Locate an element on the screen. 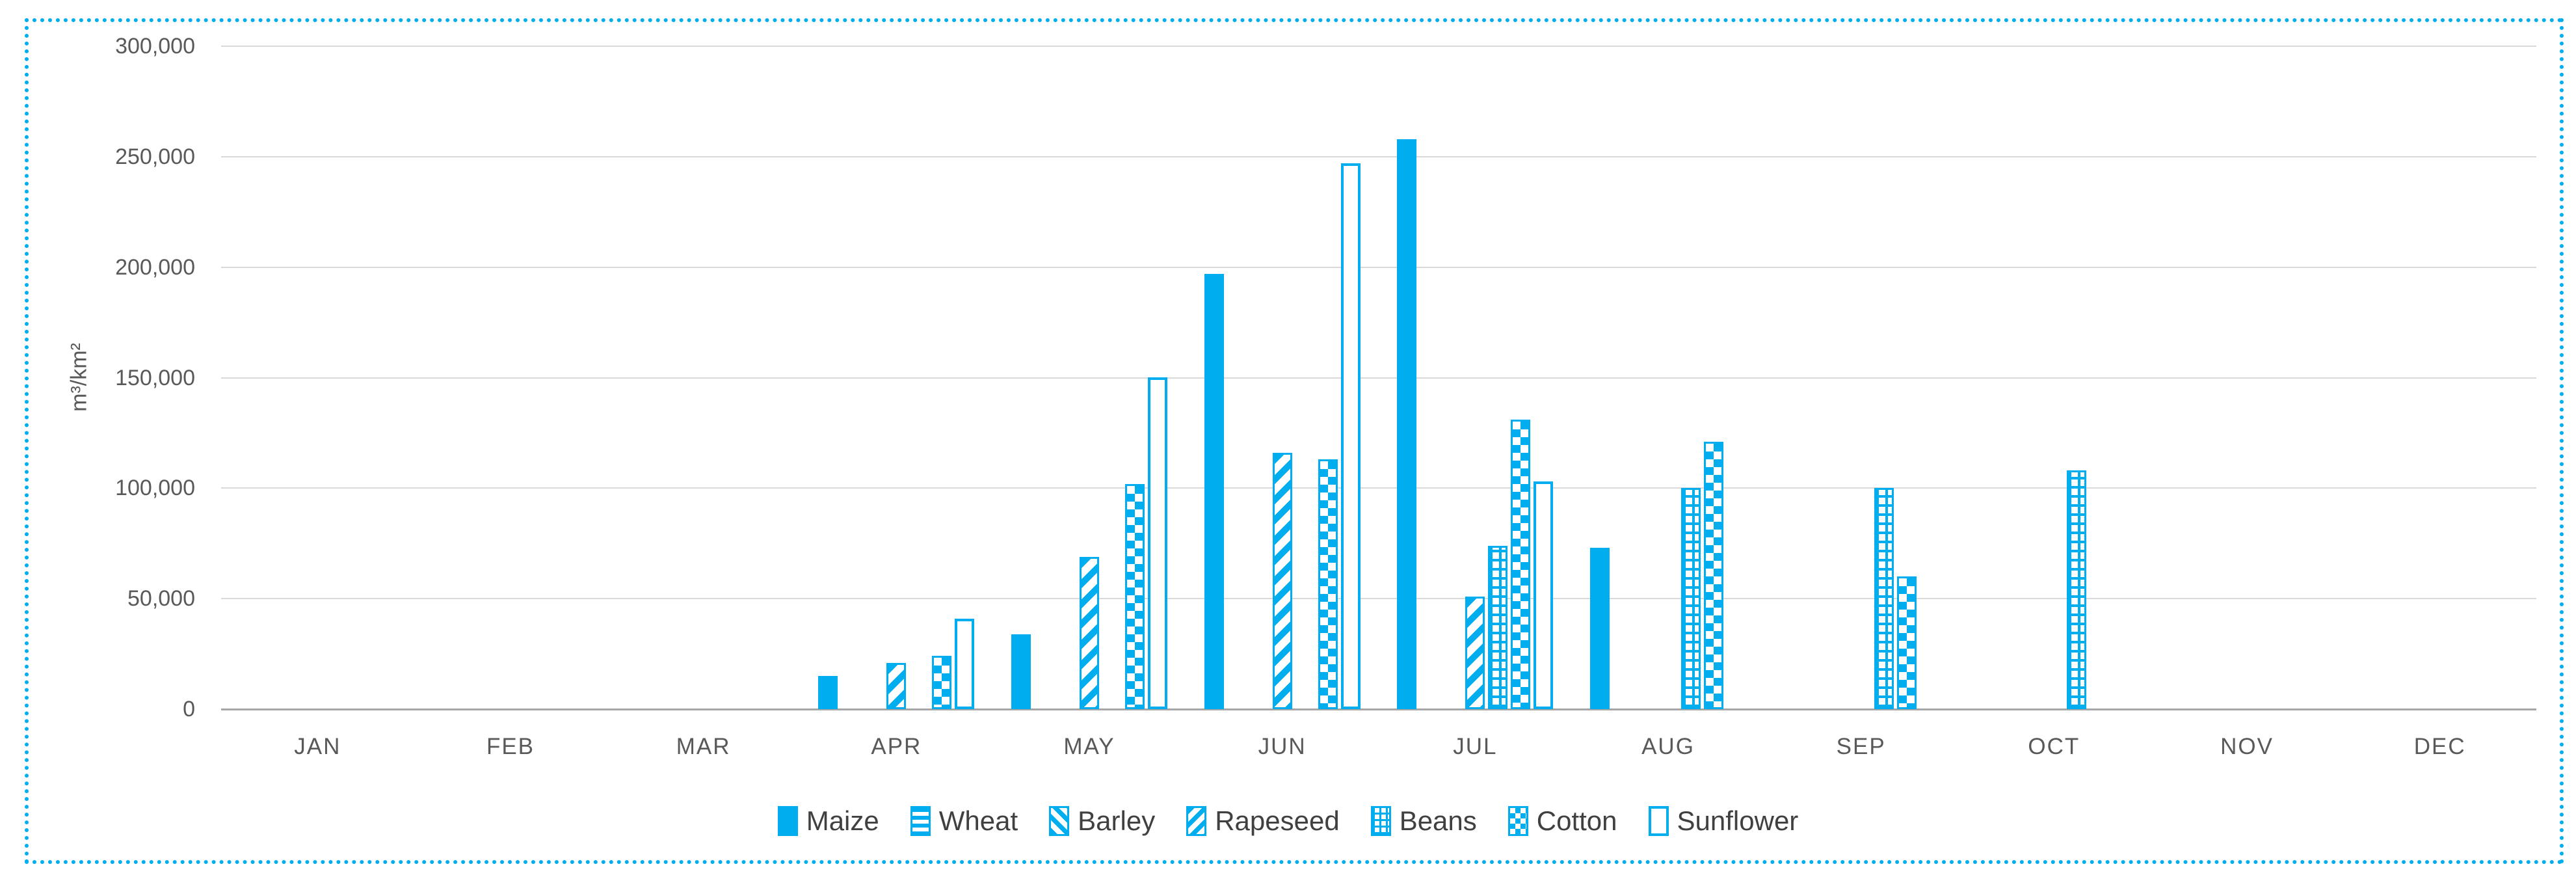 The height and width of the screenshot is (890, 2576). y-tick-label: 200,000 is located at coordinates (155, 267).